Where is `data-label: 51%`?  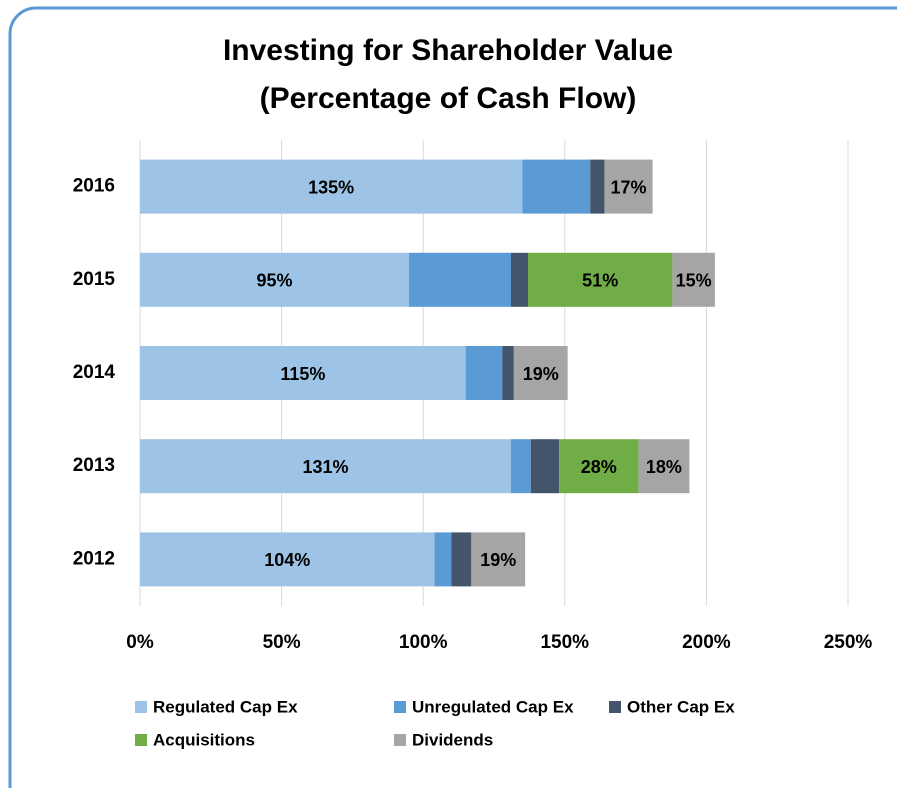
data-label: 51% is located at coordinates (600, 281).